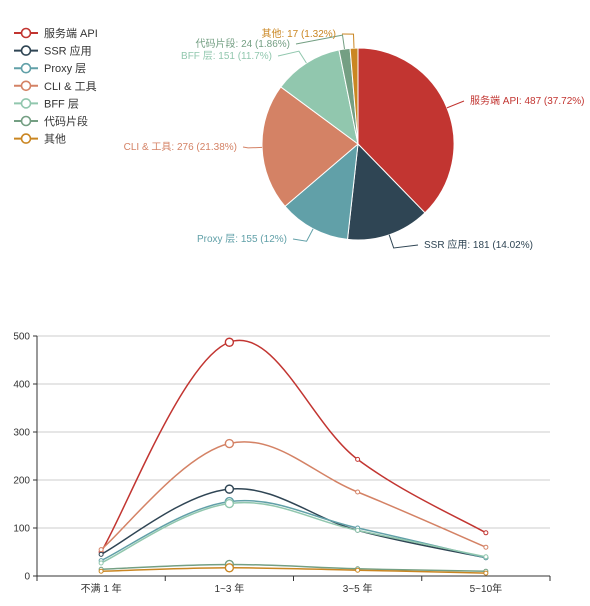 The height and width of the screenshot is (606, 590). Describe the element at coordinates (527, 100) in the screenshot. I see `pie-slice-label: 服务端 API: 487 (37.72%)` at that location.